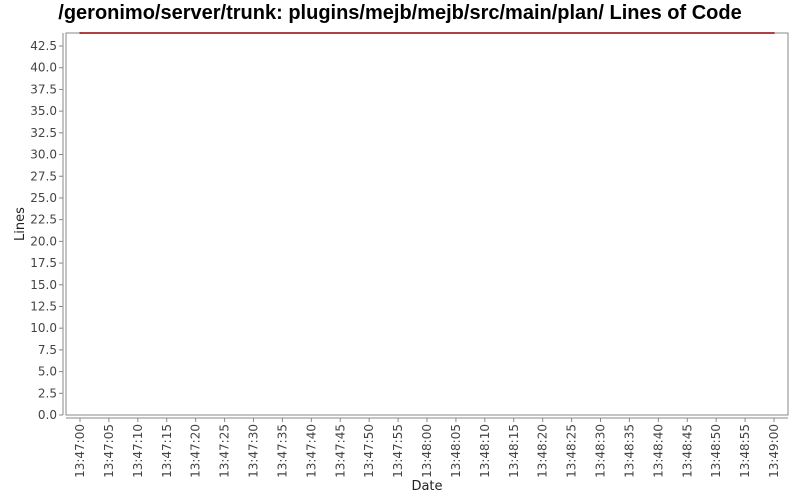 Image resolution: width=800 pixels, height=500 pixels. What do you see at coordinates (47, 415) in the screenshot?
I see `y-tick-label: 0.0` at bounding box center [47, 415].